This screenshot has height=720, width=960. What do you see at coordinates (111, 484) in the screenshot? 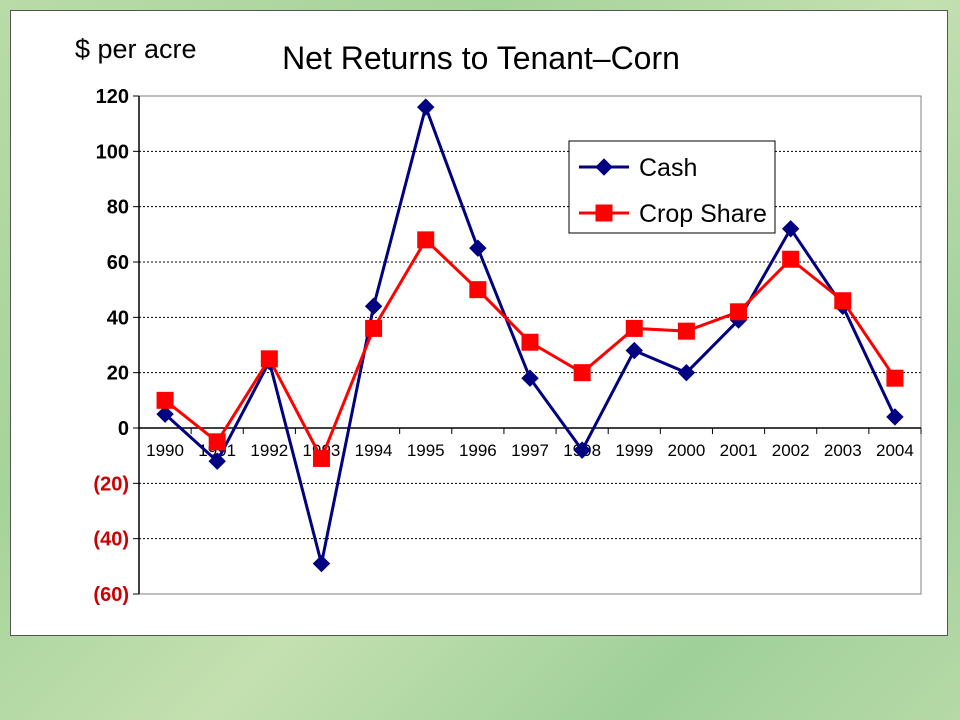
I see `y-tick-label: (20)` at bounding box center [111, 484].